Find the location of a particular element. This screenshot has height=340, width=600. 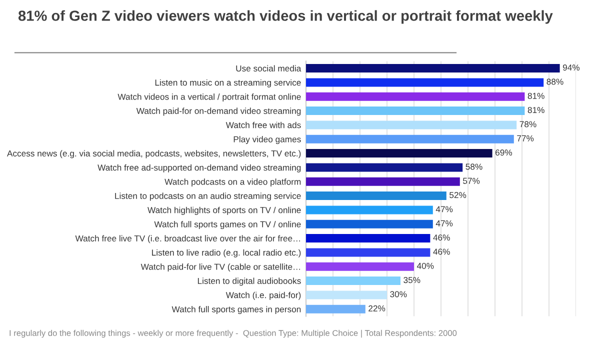

y-tick-label: Watch free ad-supported on-demand video streaming is located at coordinates (199, 168).